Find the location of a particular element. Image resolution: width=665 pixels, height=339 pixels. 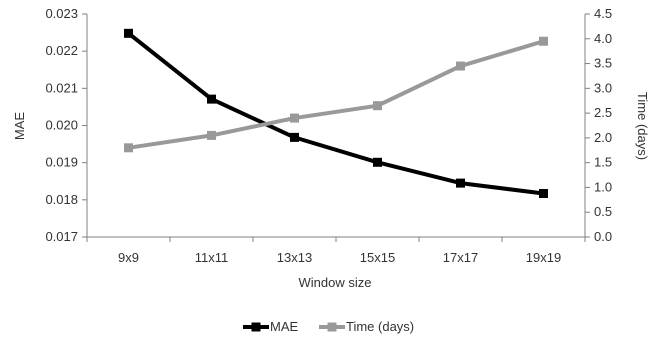

legend-item-mae: MAE is located at coordinates (271, 326).